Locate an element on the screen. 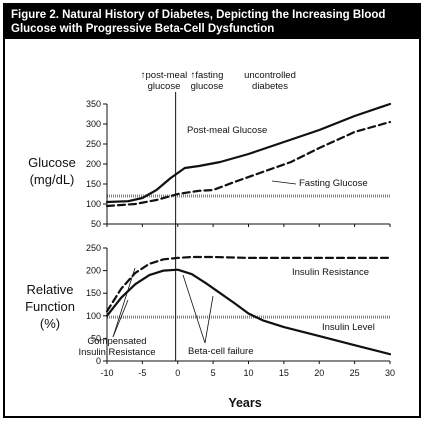 This screenshot has height=423, width=426. x-tick-label: 0 is located at coordinates (177, 373).